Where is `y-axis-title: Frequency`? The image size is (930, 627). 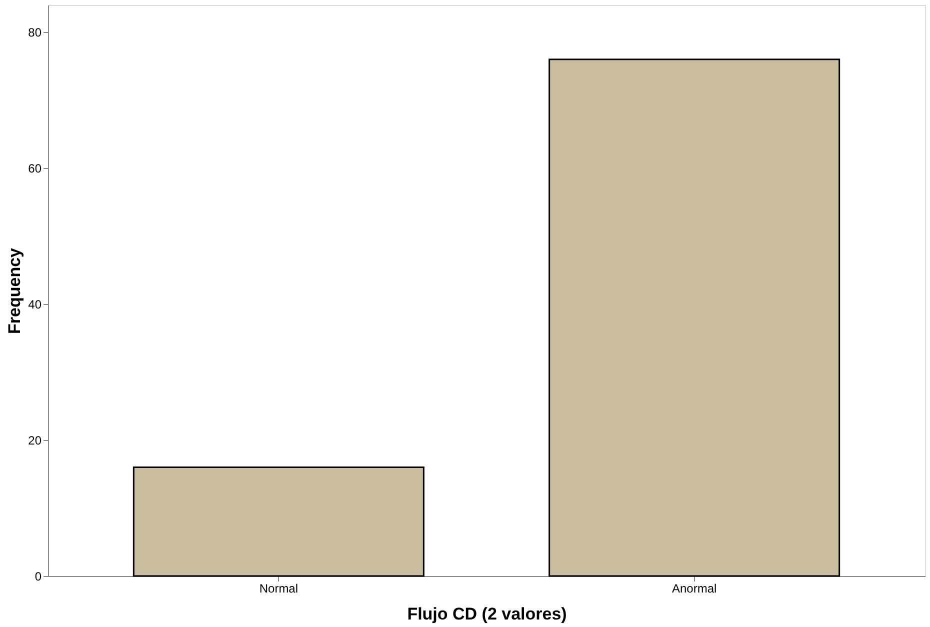
y-axis-title: Frequency is located at coordinates (14, 290).